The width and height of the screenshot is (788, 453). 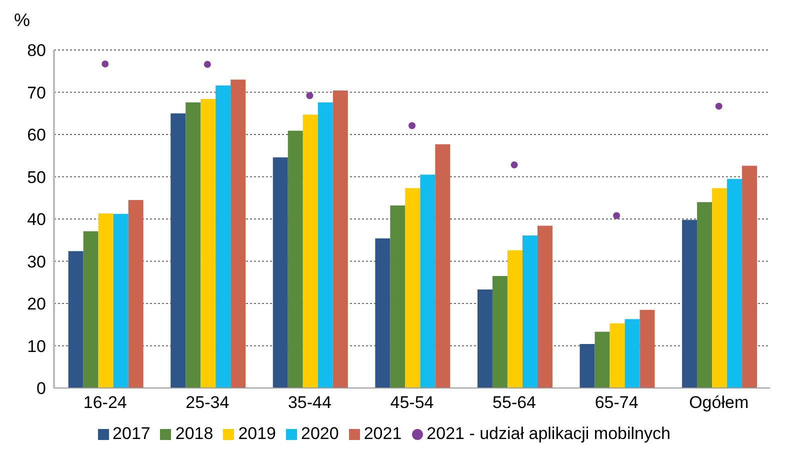 What do you see at coordinates (208, 402) in the screenshot?
I see `x-tick-label: 25-34` at bounding box center [208, 402].